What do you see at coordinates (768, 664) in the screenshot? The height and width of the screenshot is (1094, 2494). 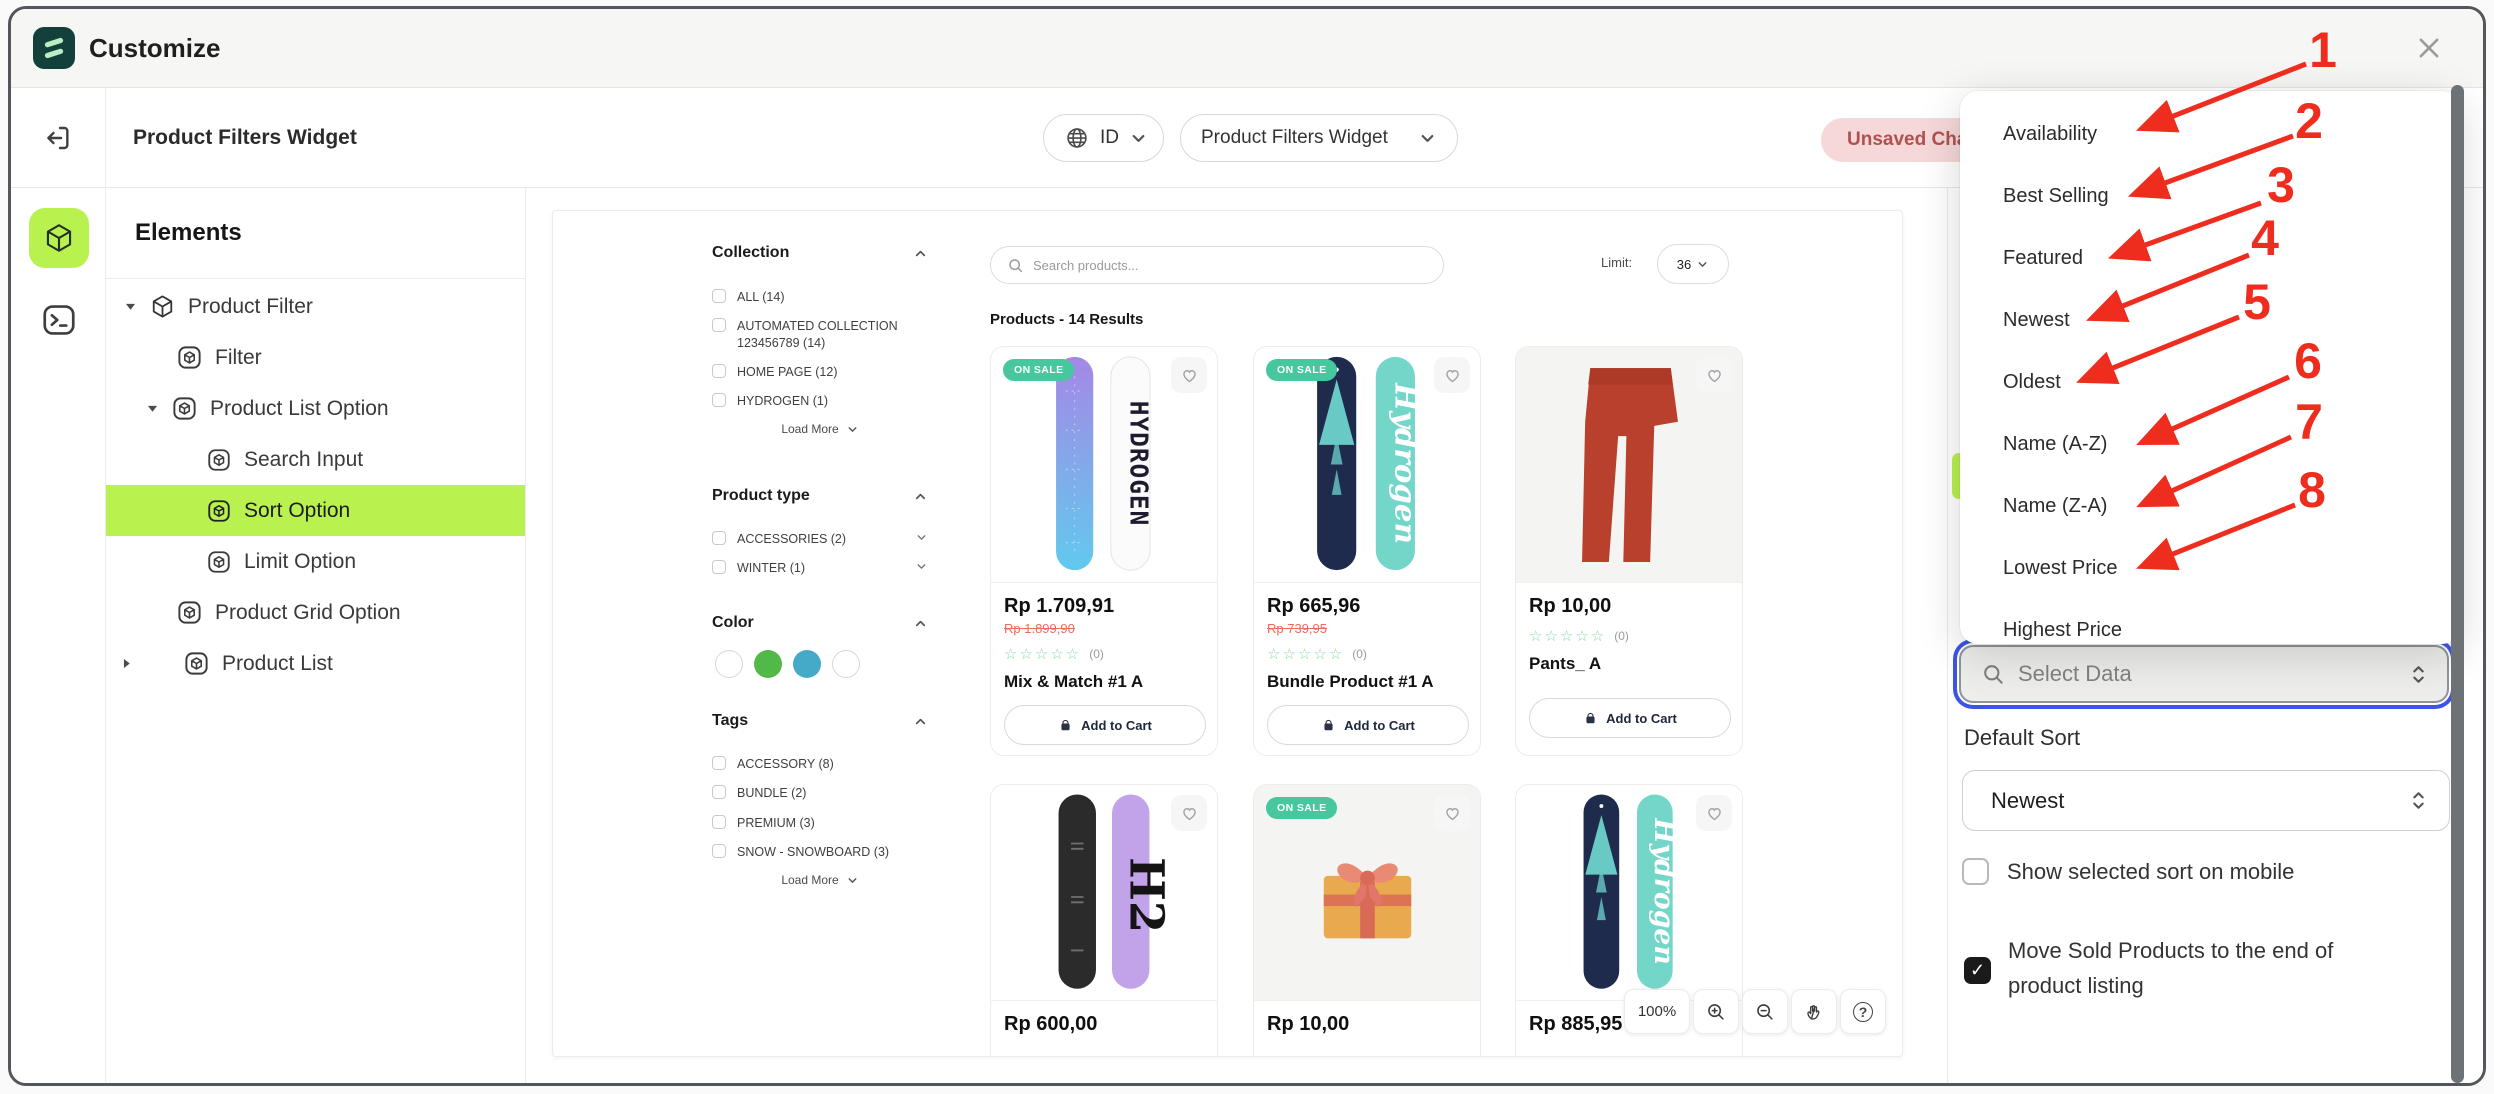 I see `color-swatch-green` at bounding box center [768, 664].